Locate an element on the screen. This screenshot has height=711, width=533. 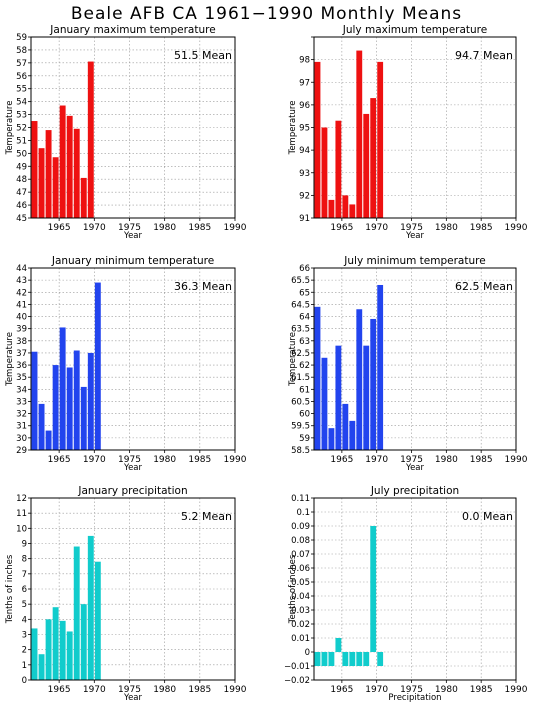
y-tick-label: 59.5 is located at coordinates (300, 427).